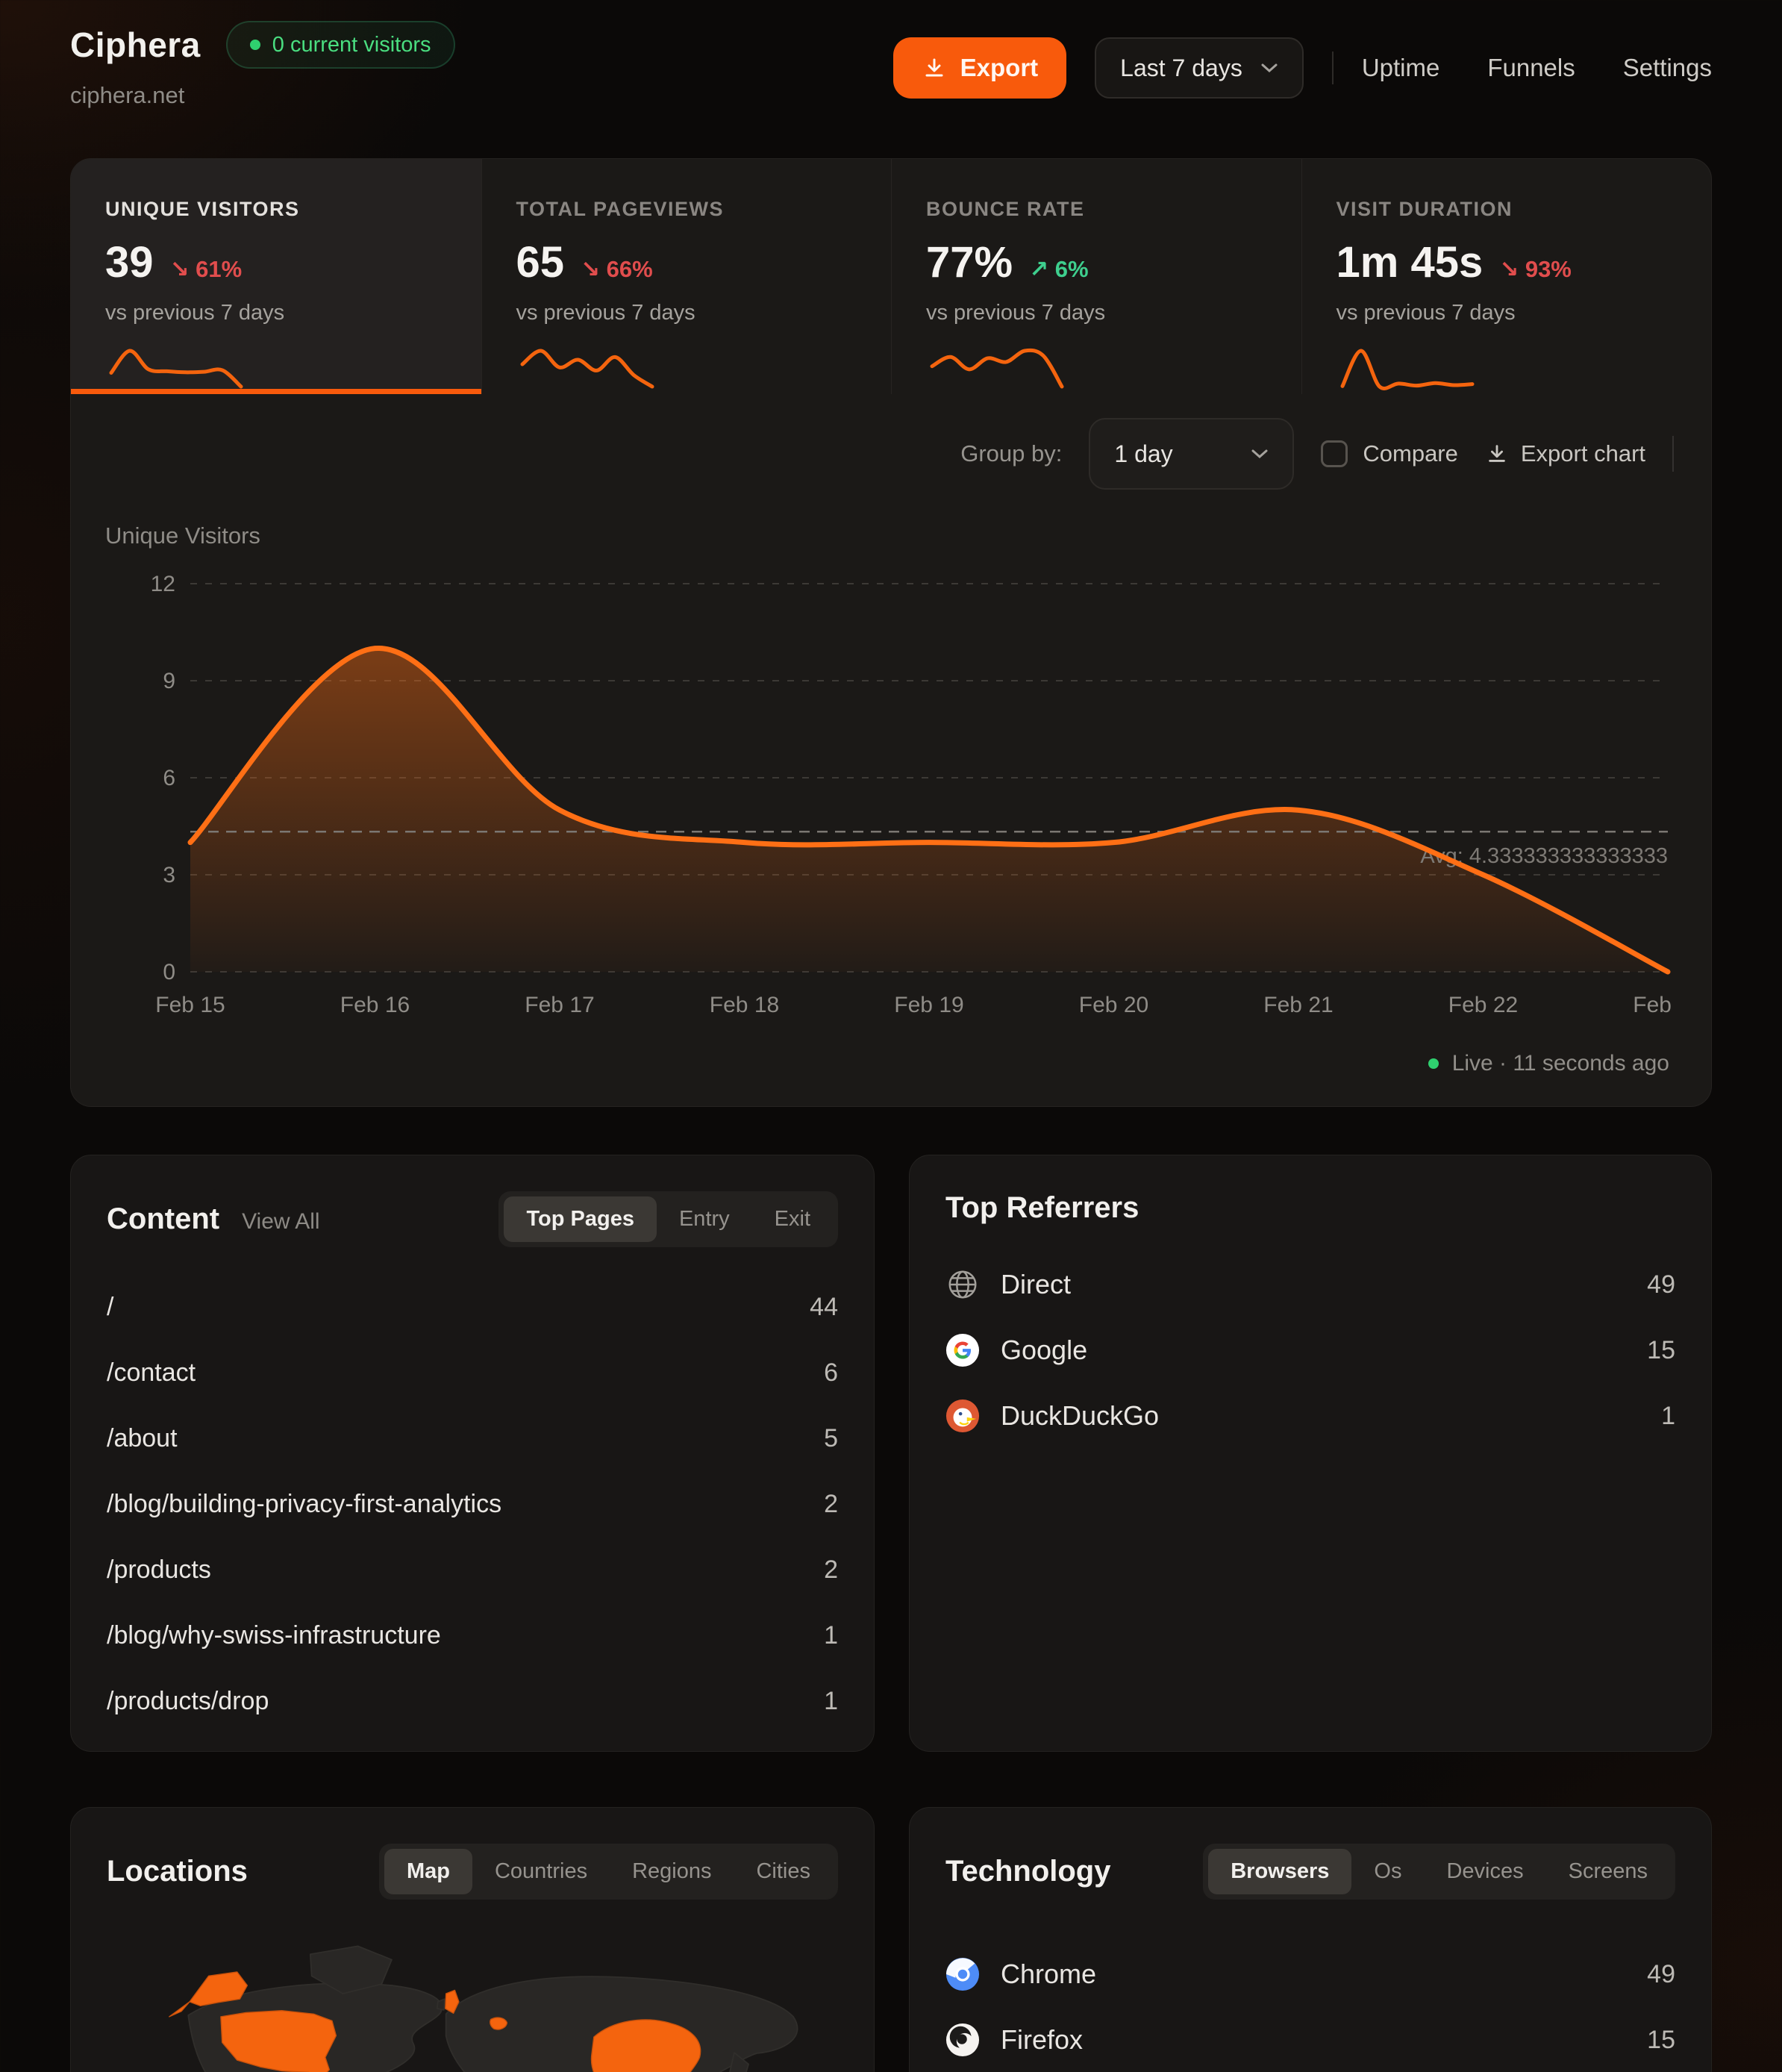 The image size is (1782, 2072). I want to click on chevron-down-icon, so click(1269, 68).